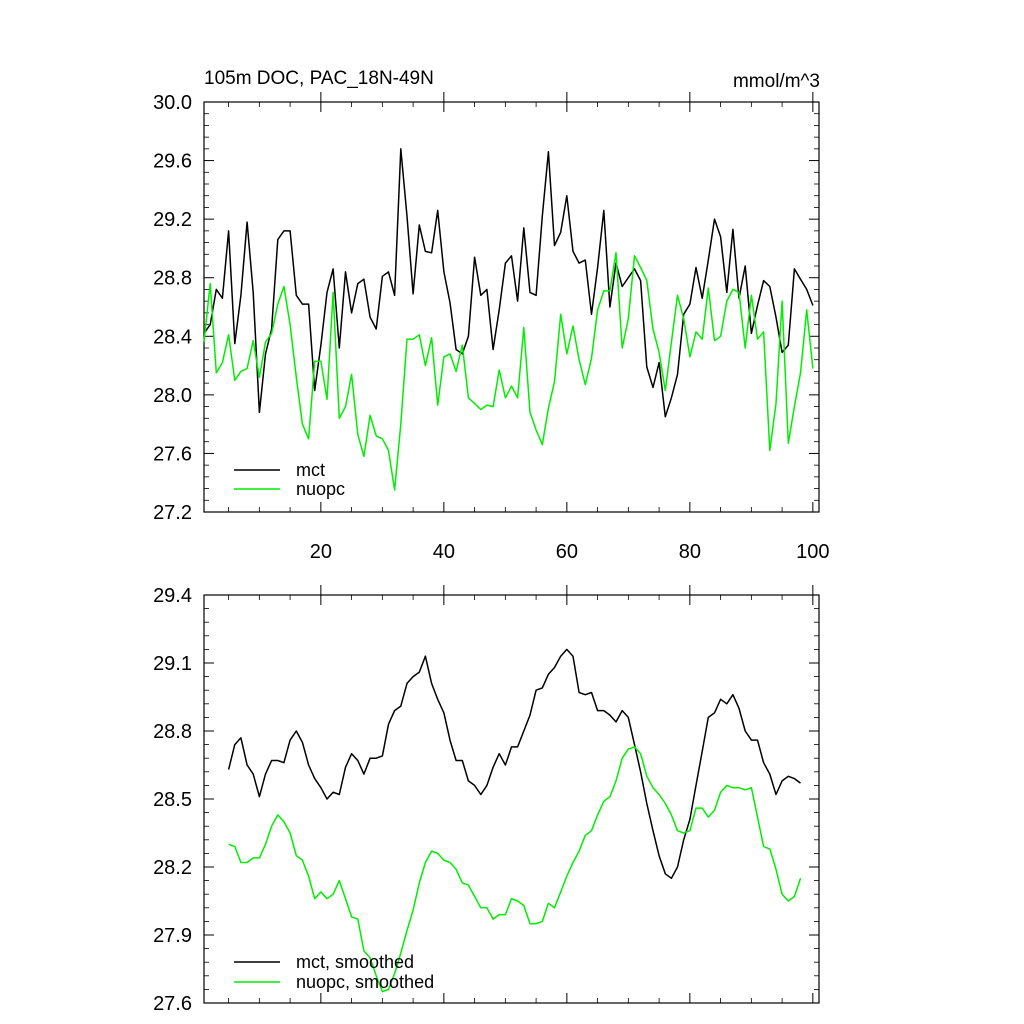  I want to click on top-chart-title: 105m DOC, PAC_18N-49N, so click(319, 78).